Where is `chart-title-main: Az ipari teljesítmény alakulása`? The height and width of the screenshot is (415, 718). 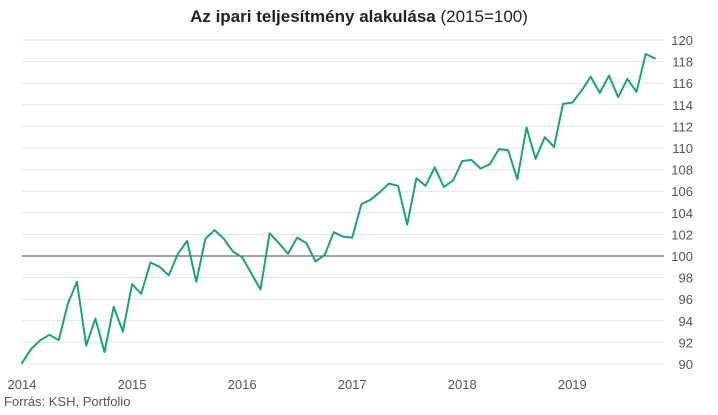
chart-title-main: Az ipari teljesítmény alakulása is located at coordinates (313, 16).